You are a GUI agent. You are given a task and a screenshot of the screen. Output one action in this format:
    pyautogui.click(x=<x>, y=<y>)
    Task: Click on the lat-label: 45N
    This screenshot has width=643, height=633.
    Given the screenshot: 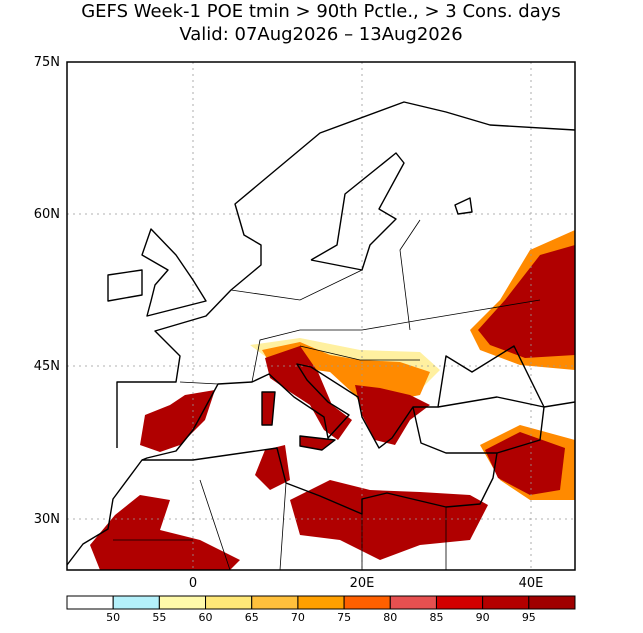 What is the action you would take?
    pyautogui.click(x=47, y=366)
    